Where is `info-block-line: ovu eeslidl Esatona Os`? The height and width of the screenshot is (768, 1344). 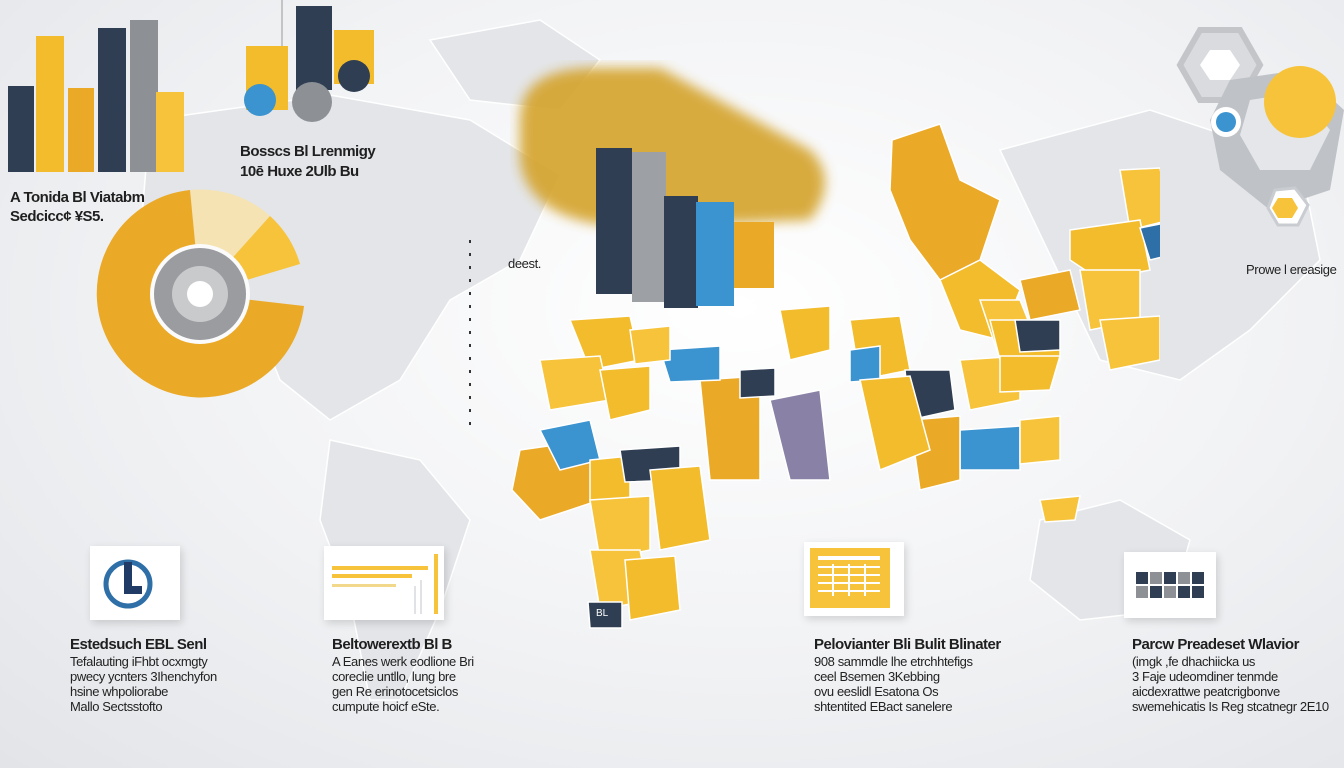 info-block-line: ovu eeslidl Esatona Os is located at coordinates (876, 691).